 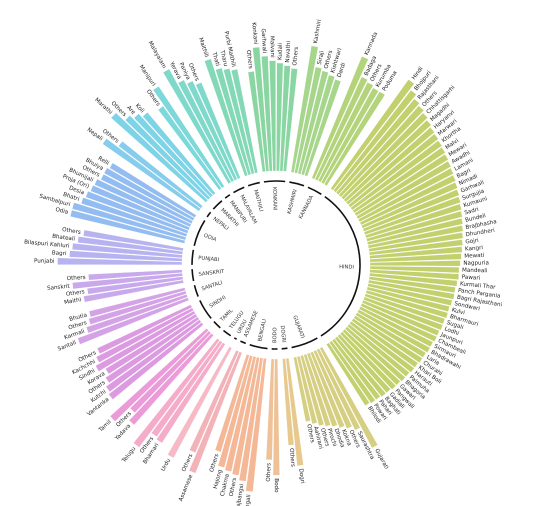 I want to click on group-label-maithili: MAITHILI, so click(x=258, y=201).